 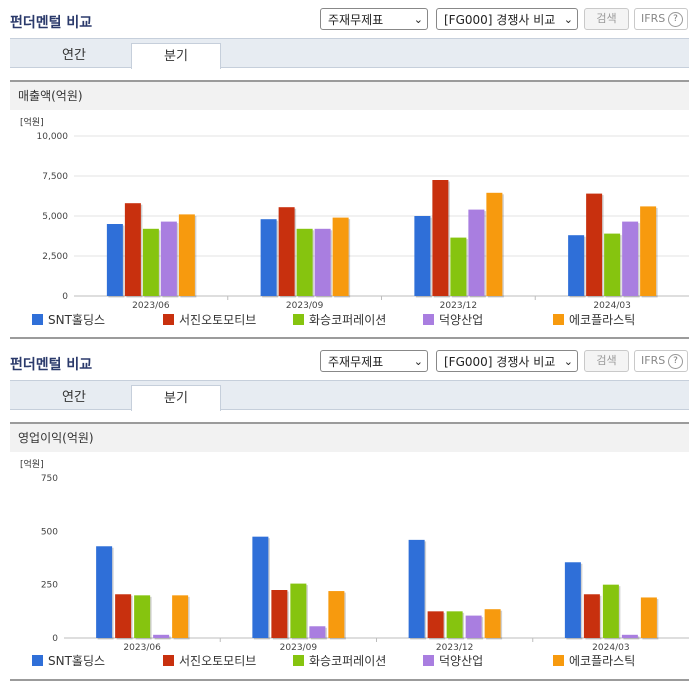 What do you see at coordinates (49, 479) in the screenshot?
I see `y-tick-label: 750` at bounding box center [49, 479].